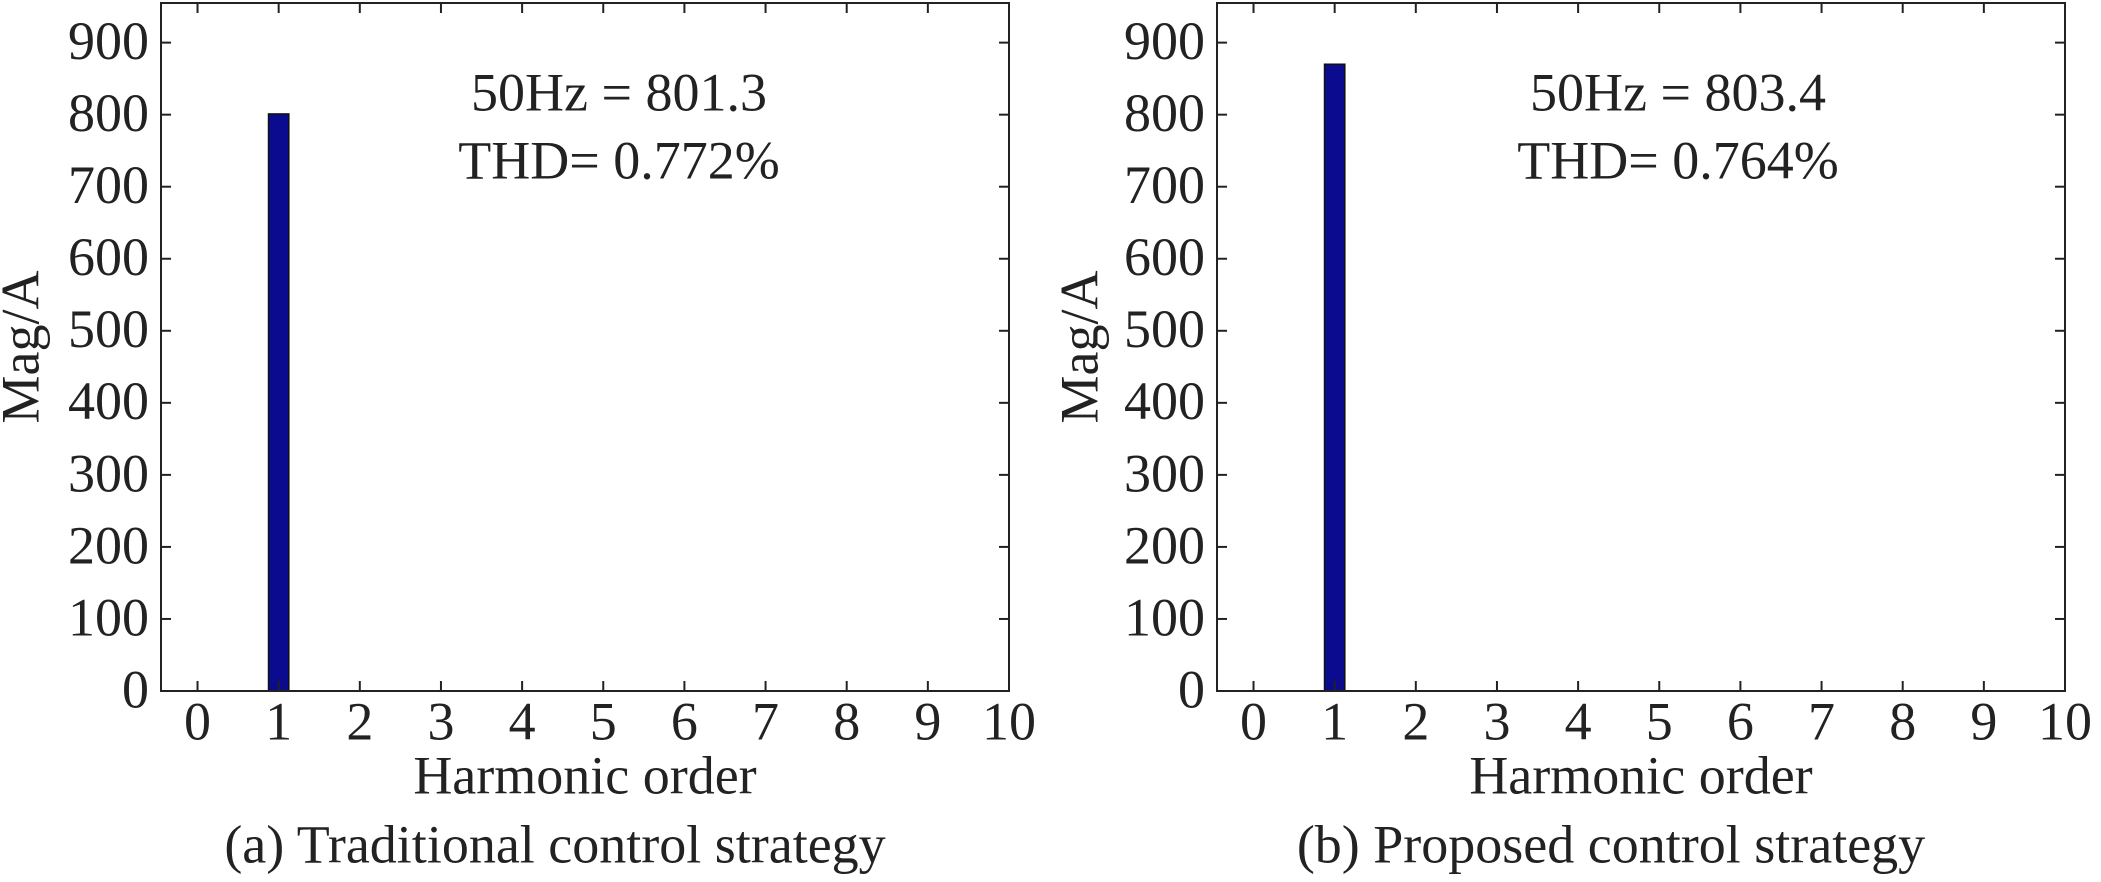  I want to click on annotation: 50Hz = 801.3, so click(619, 92).